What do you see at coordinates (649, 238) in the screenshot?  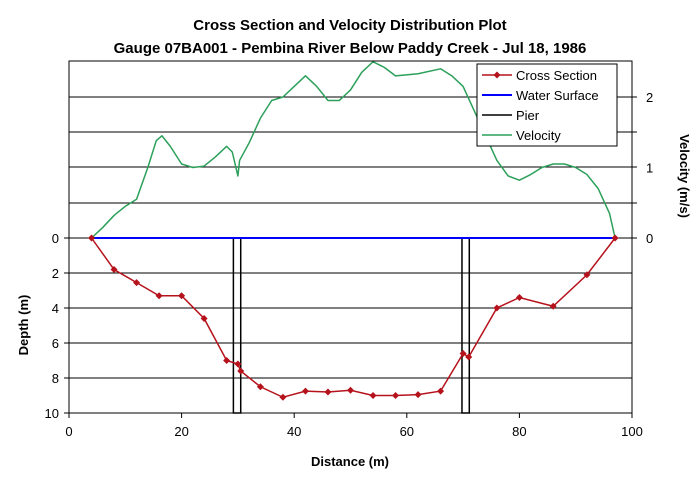 I see `velocity-tick-label-0: 0` at bounding box center [649, 238].